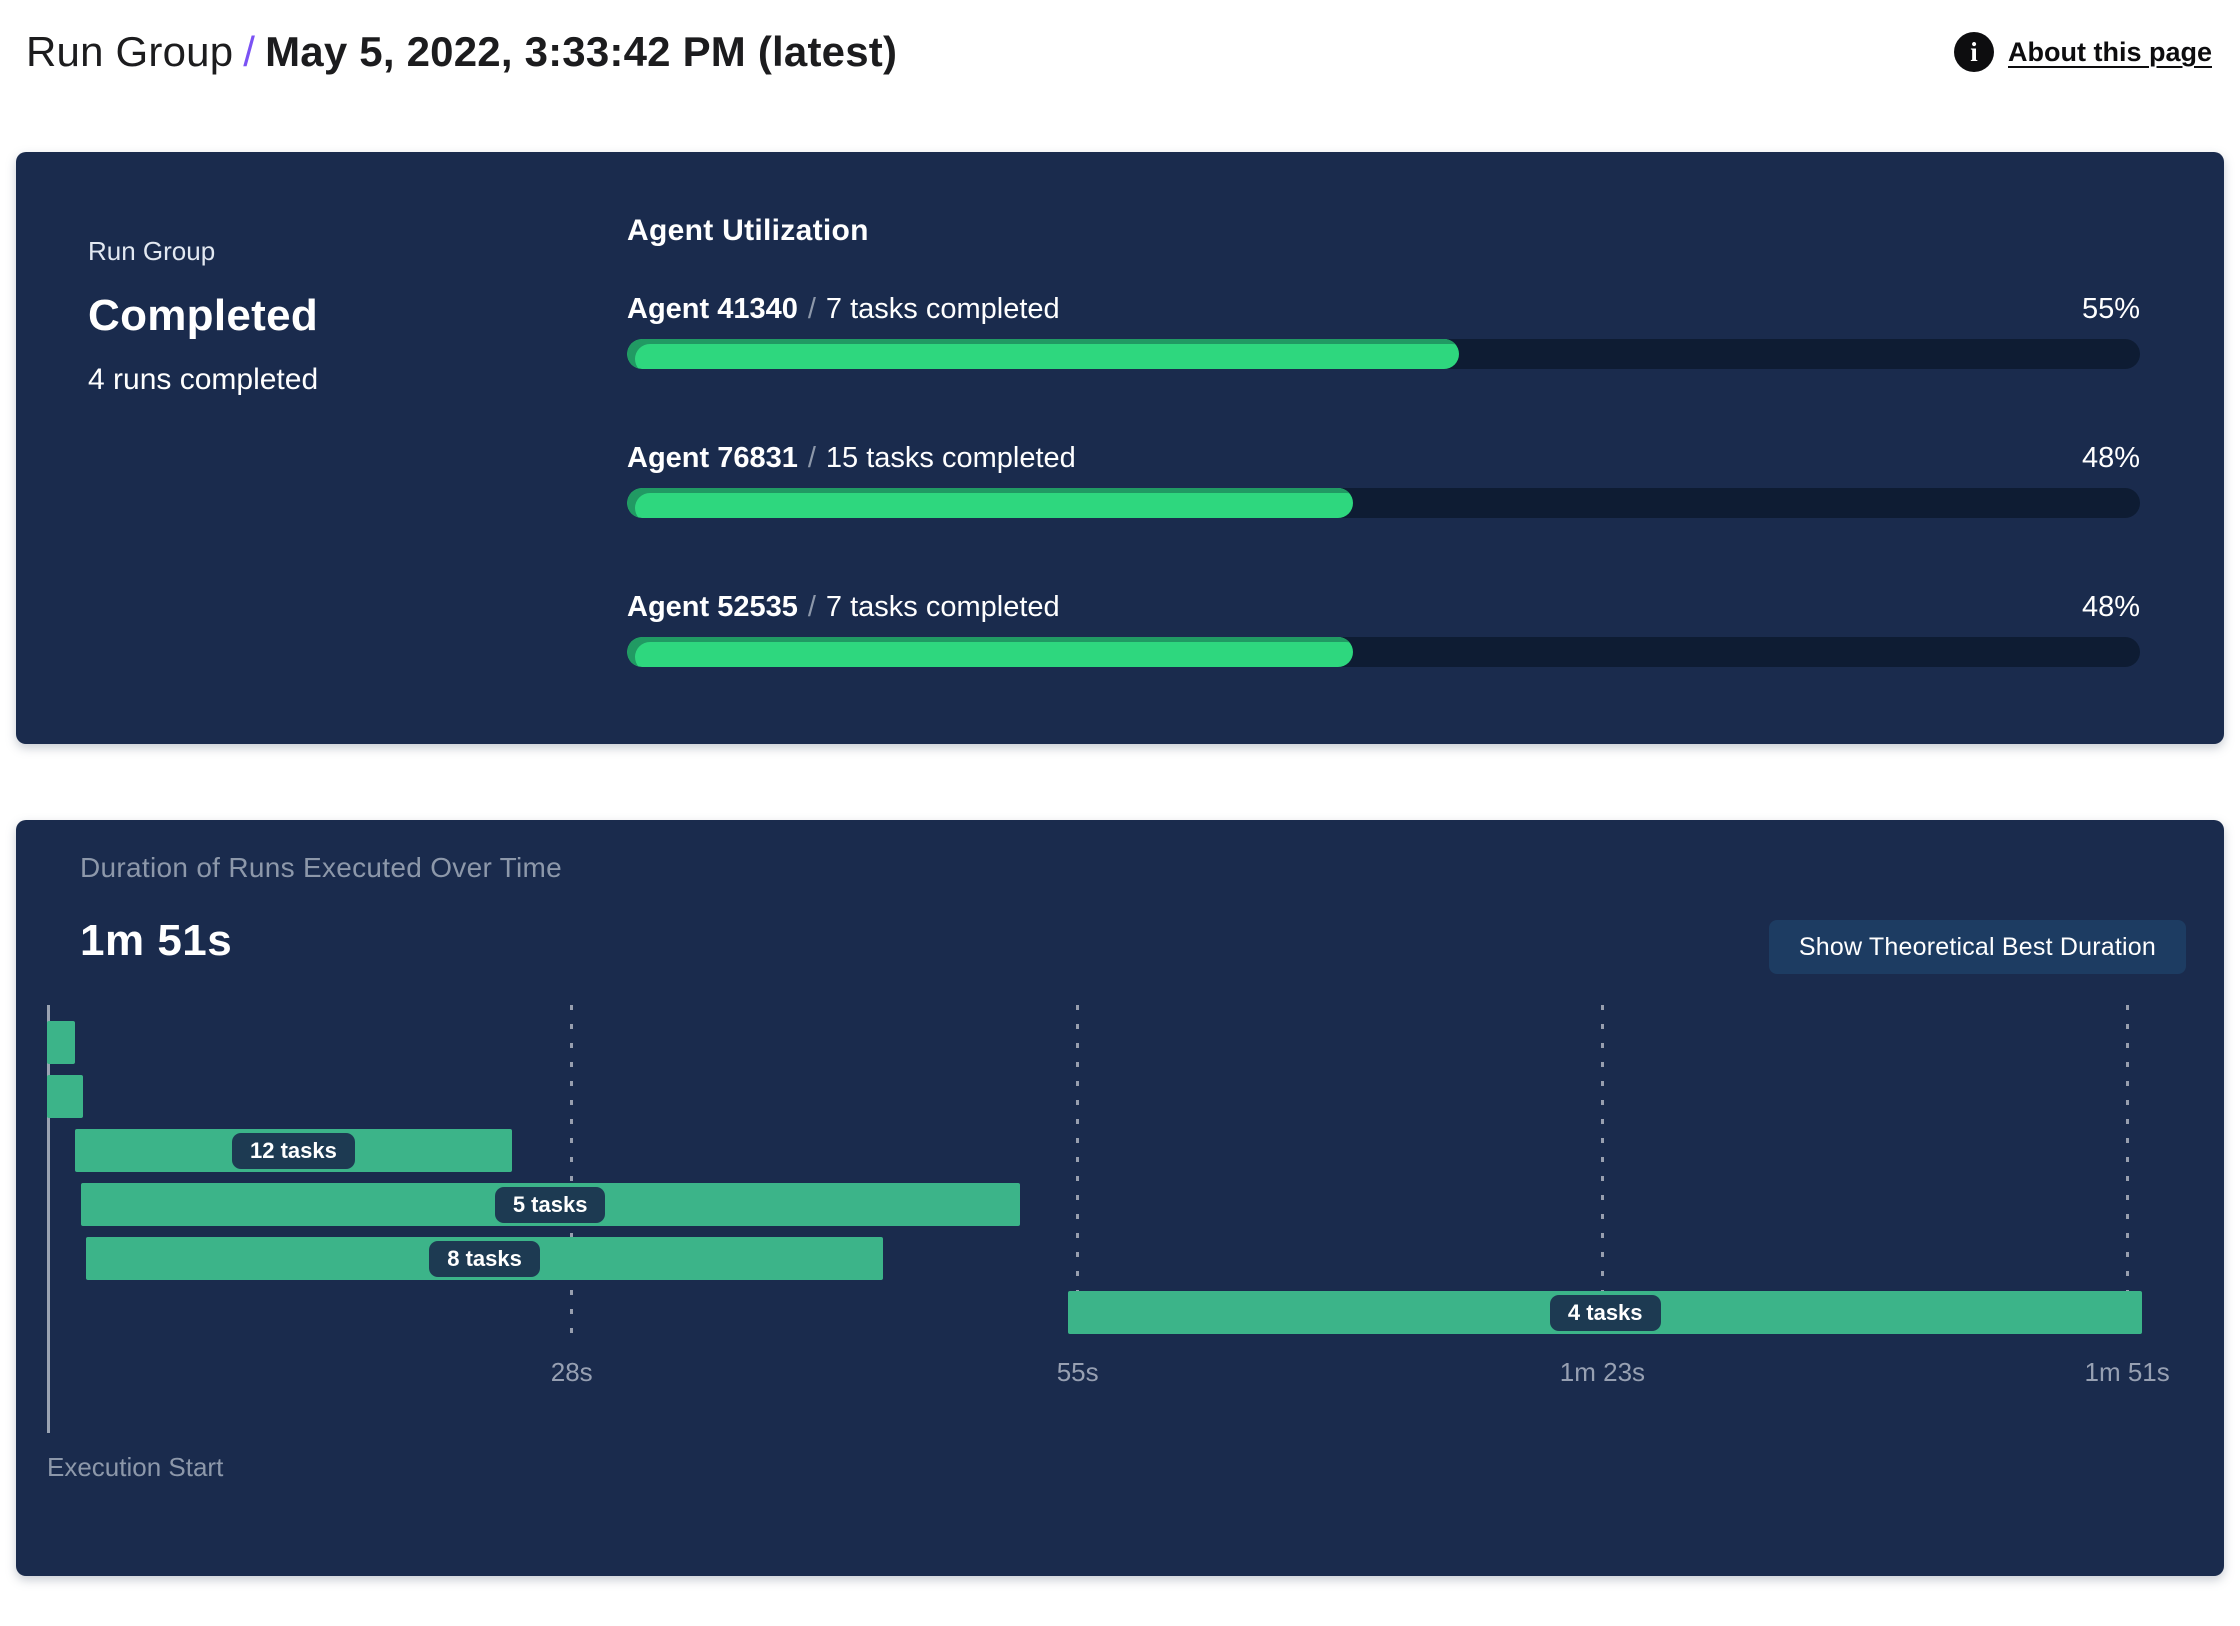 The width and height of the screenshot is (2240, 1626). Describe the element at coordinates (2110, 309) in the screenshot. I see `utilization-percent: 55%` at that location.